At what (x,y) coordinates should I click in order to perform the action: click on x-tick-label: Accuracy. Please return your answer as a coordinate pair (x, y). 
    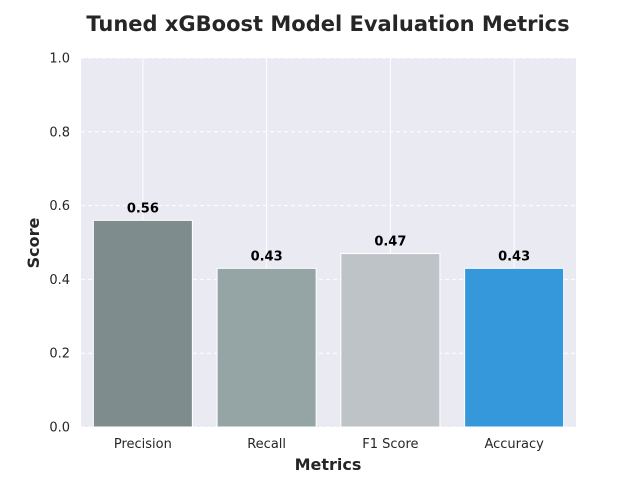
    Looking at the image, I should click on (514, 444).